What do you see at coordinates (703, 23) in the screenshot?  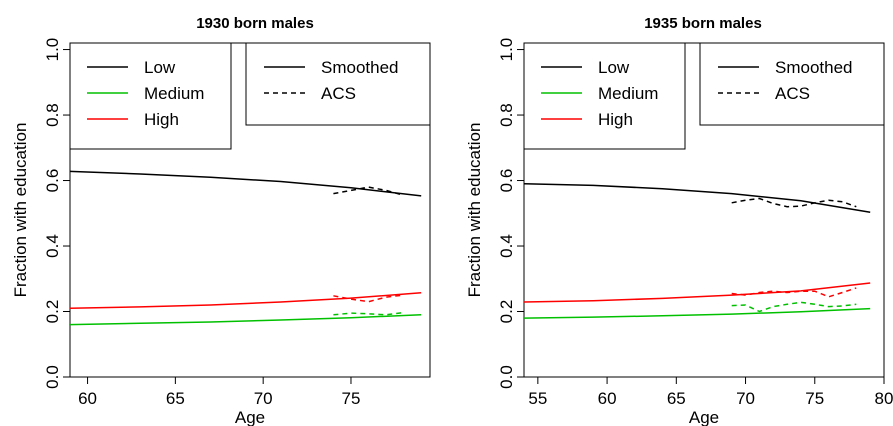 I see `chart-title: 1935 born males` at bounding box center [703, 23].